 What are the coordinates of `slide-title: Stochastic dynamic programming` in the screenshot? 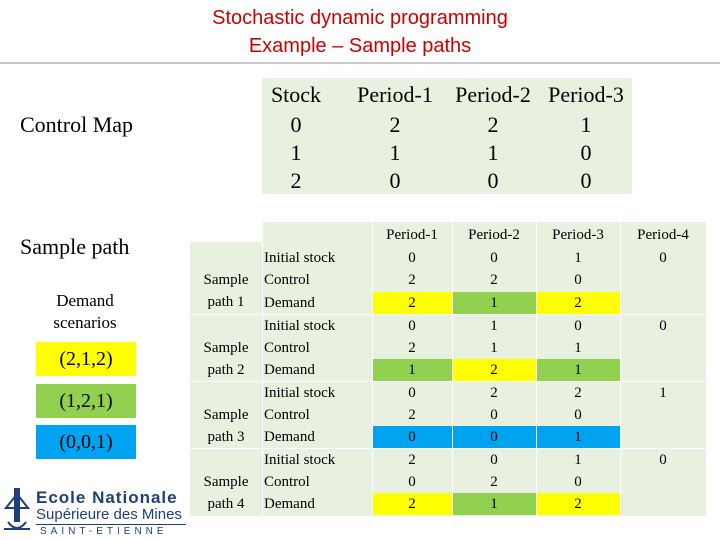 It's located at (360, 18).